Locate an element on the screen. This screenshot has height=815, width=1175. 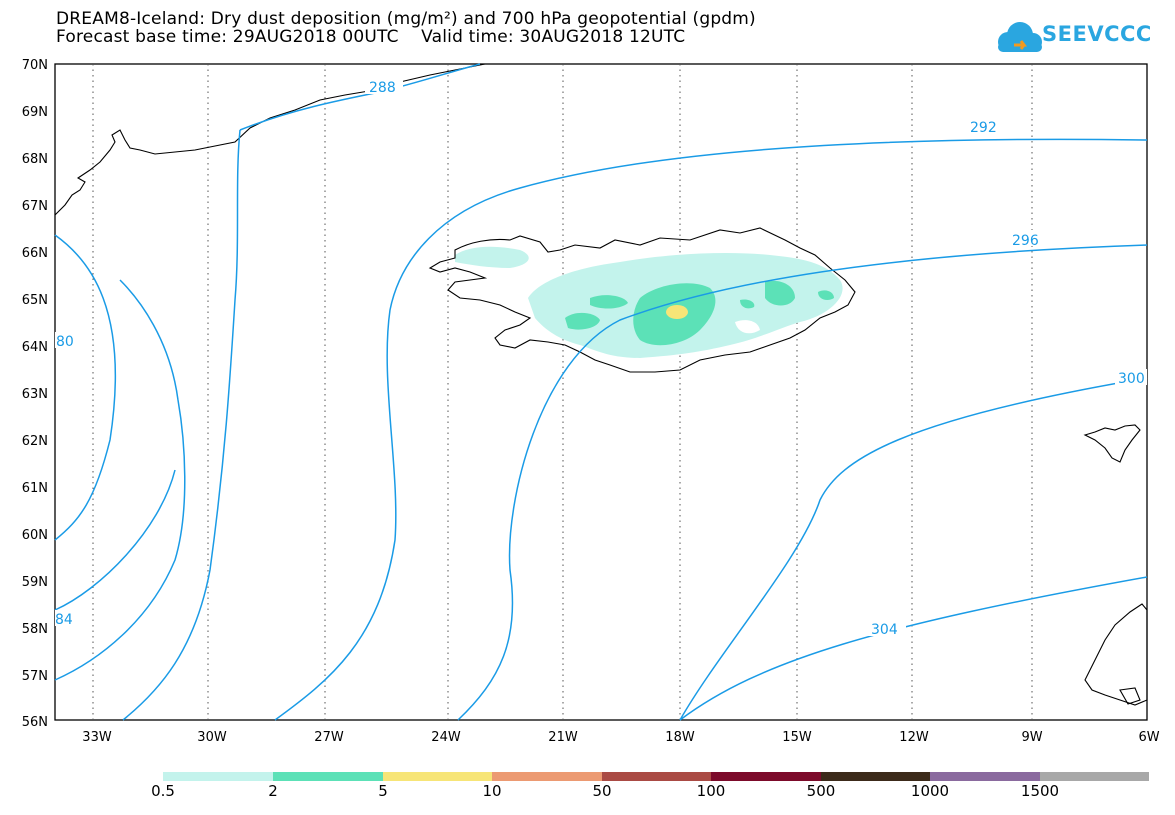
cloud-icon is located at coordinates (1020, 37).